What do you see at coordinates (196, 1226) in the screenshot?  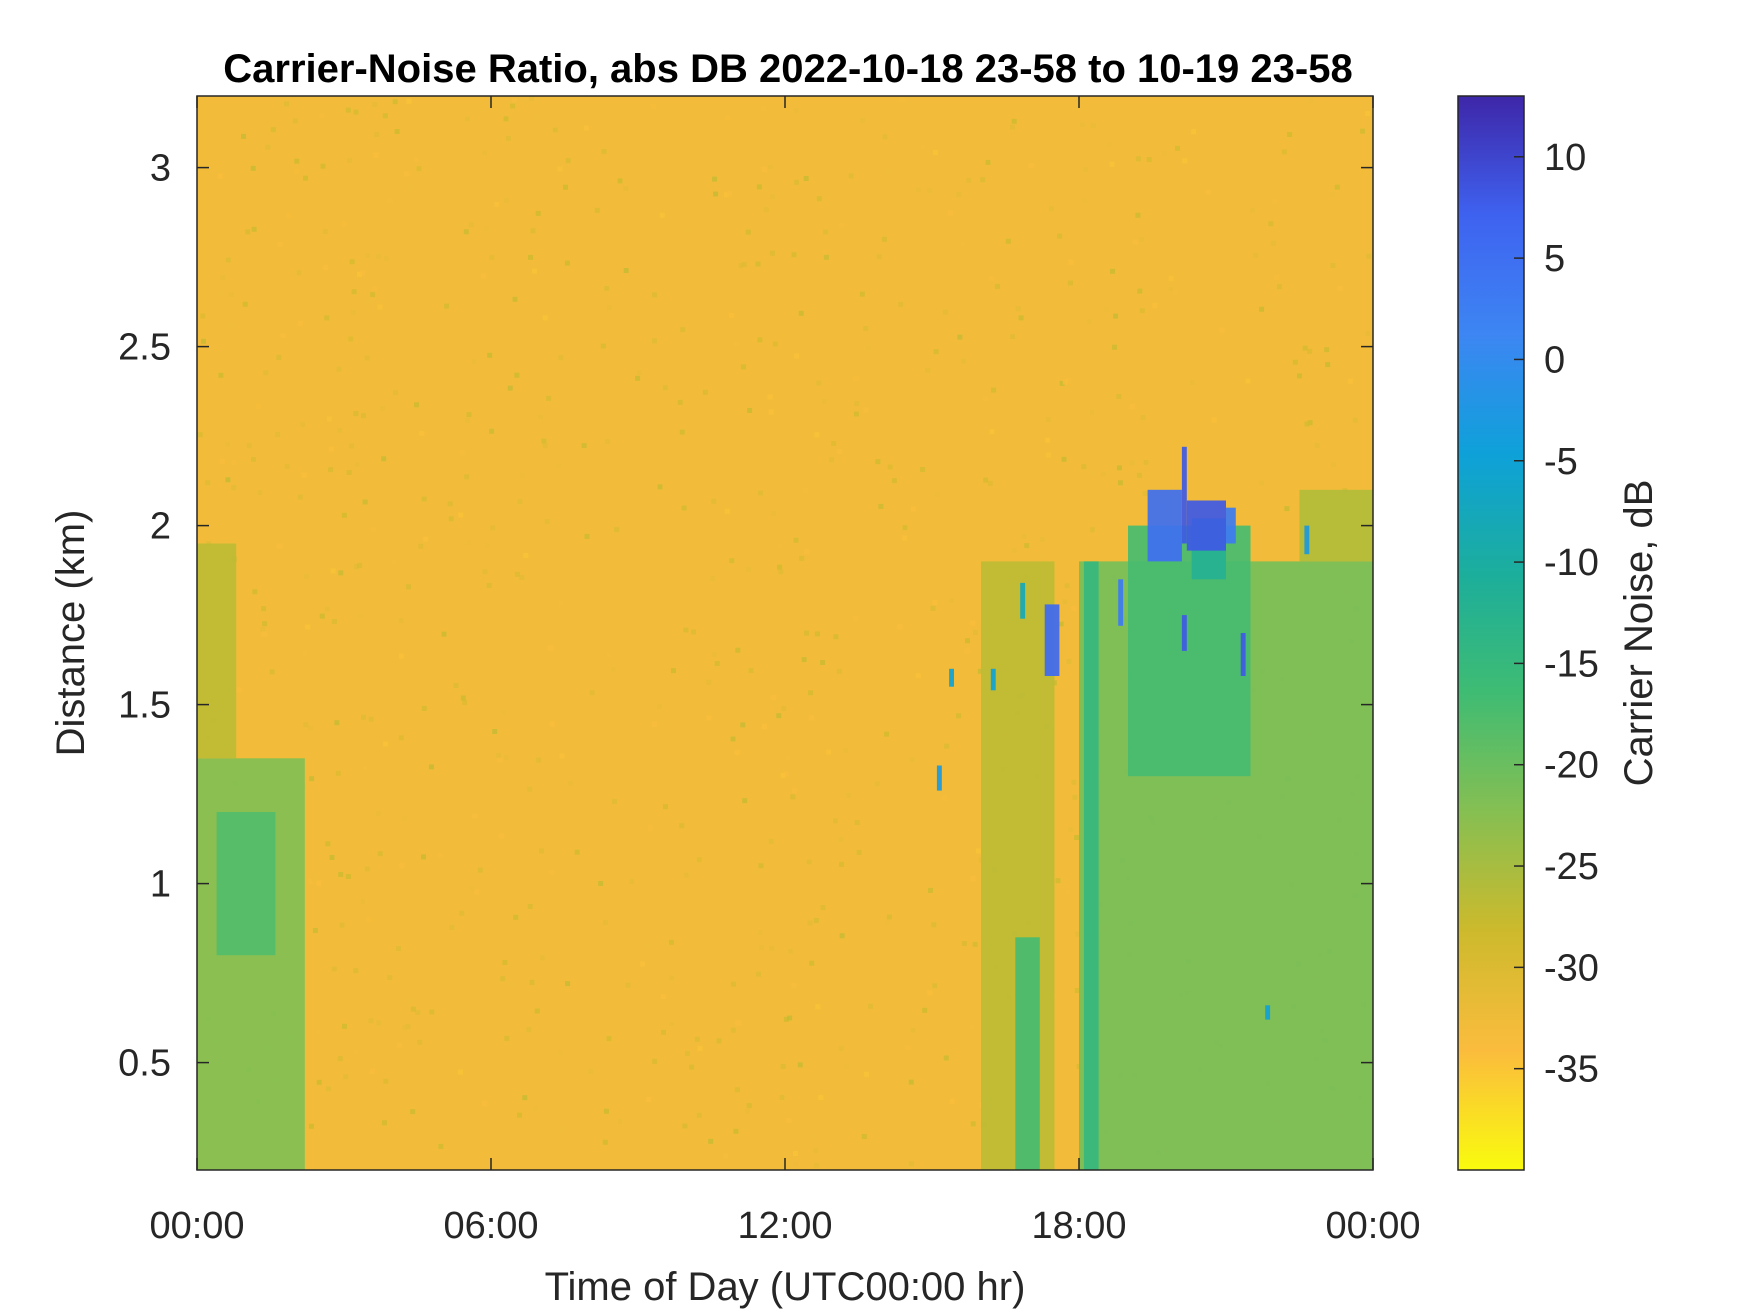 I see `x-tick-label: 00:00` at bounding box center [196, 1226].